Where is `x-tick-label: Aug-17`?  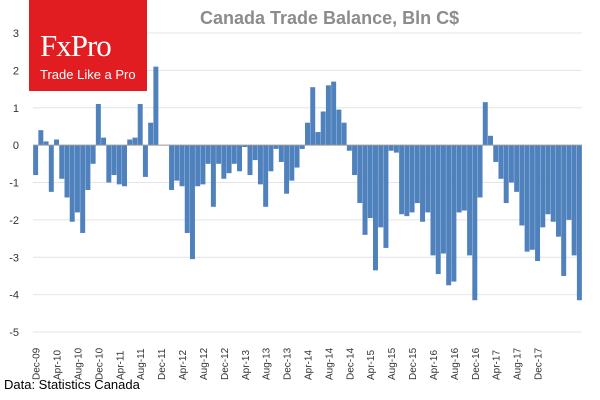 x-tick-label: Aug-17 is located at coordinates (518, 363).